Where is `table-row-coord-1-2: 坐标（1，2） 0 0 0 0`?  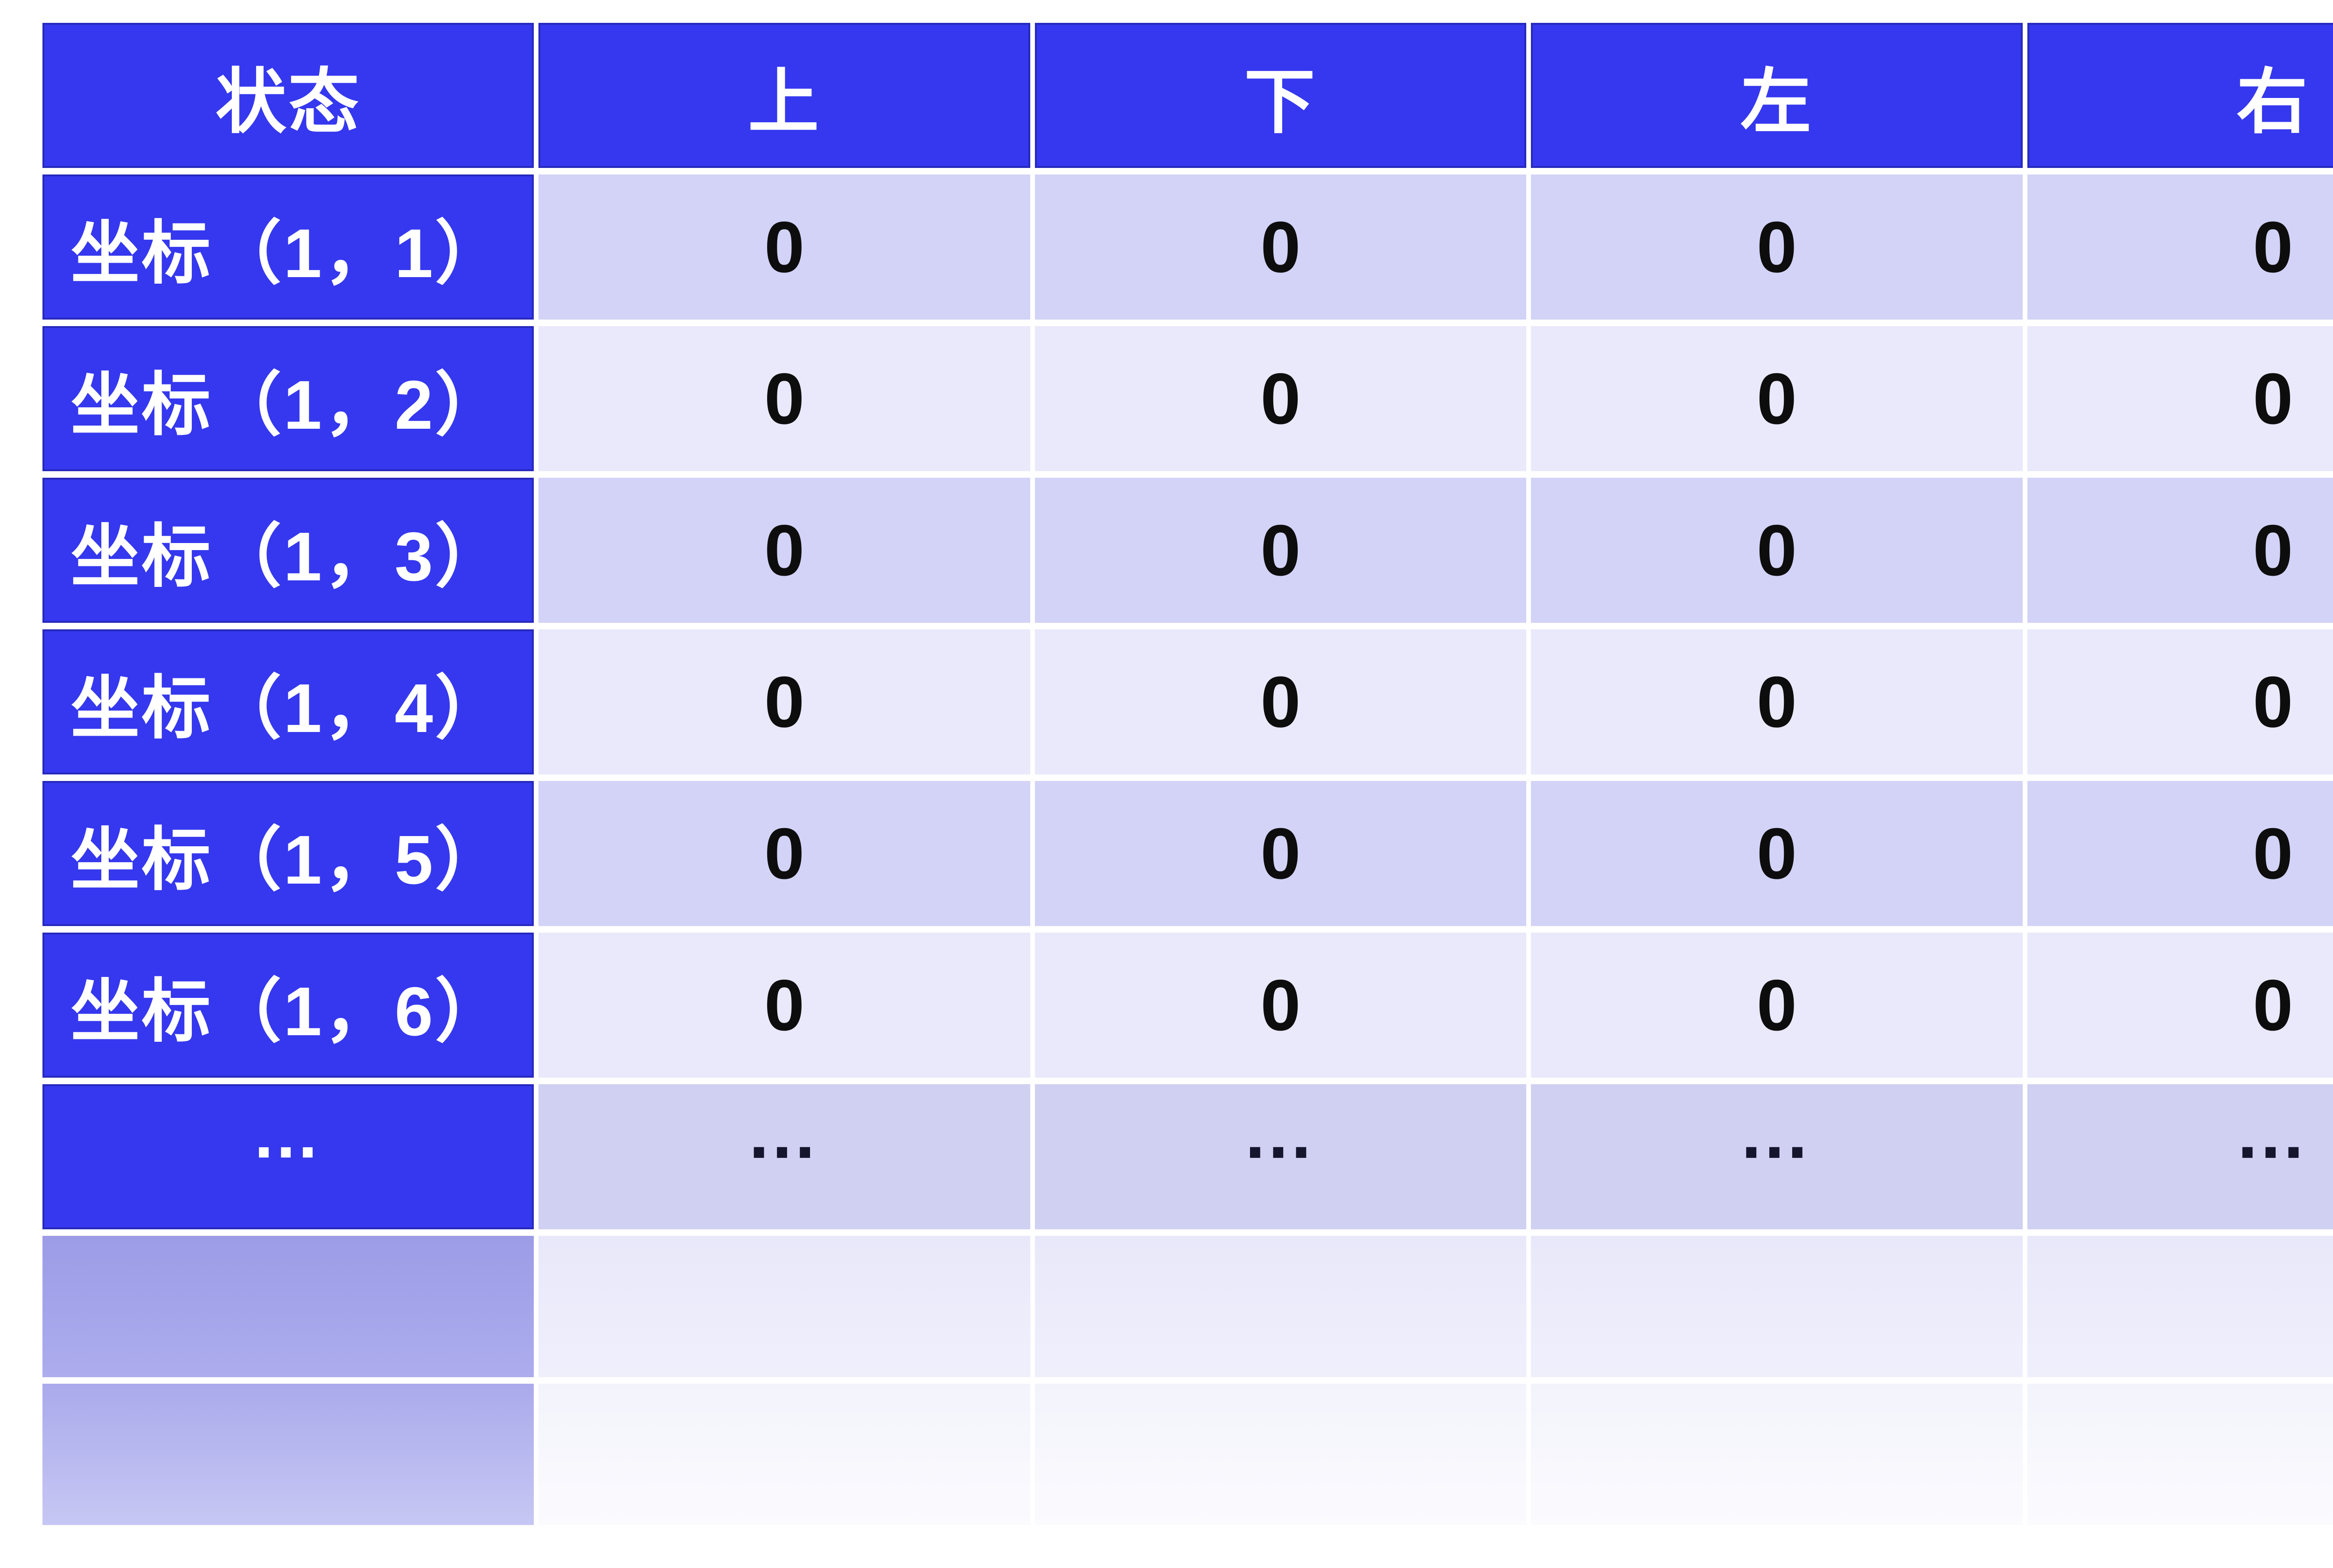
table-row-coord-1-2: 坐标（1，2） 0 0 0 0 is located at coordinates (1187, 398).